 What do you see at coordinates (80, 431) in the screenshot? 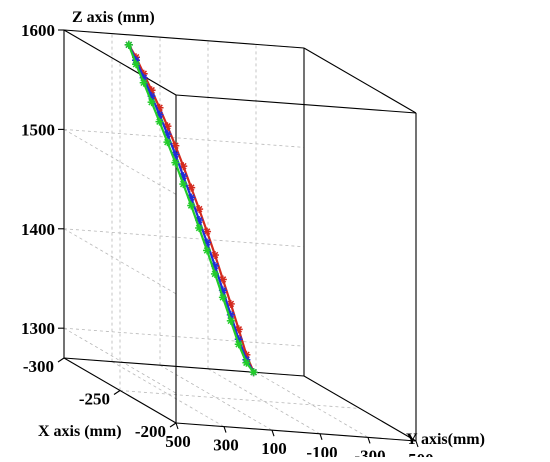
I see `x-axis-label: X axis (mm)` at bounding box center [80, 431].